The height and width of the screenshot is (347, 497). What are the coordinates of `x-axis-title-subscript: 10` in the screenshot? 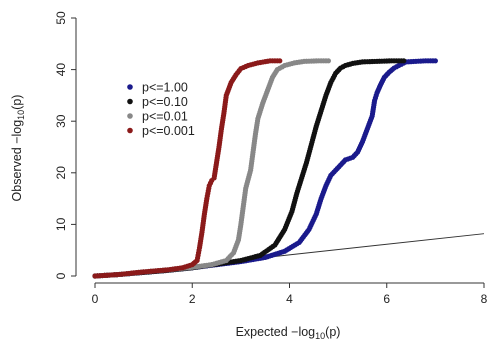 It's located at (320, 336).